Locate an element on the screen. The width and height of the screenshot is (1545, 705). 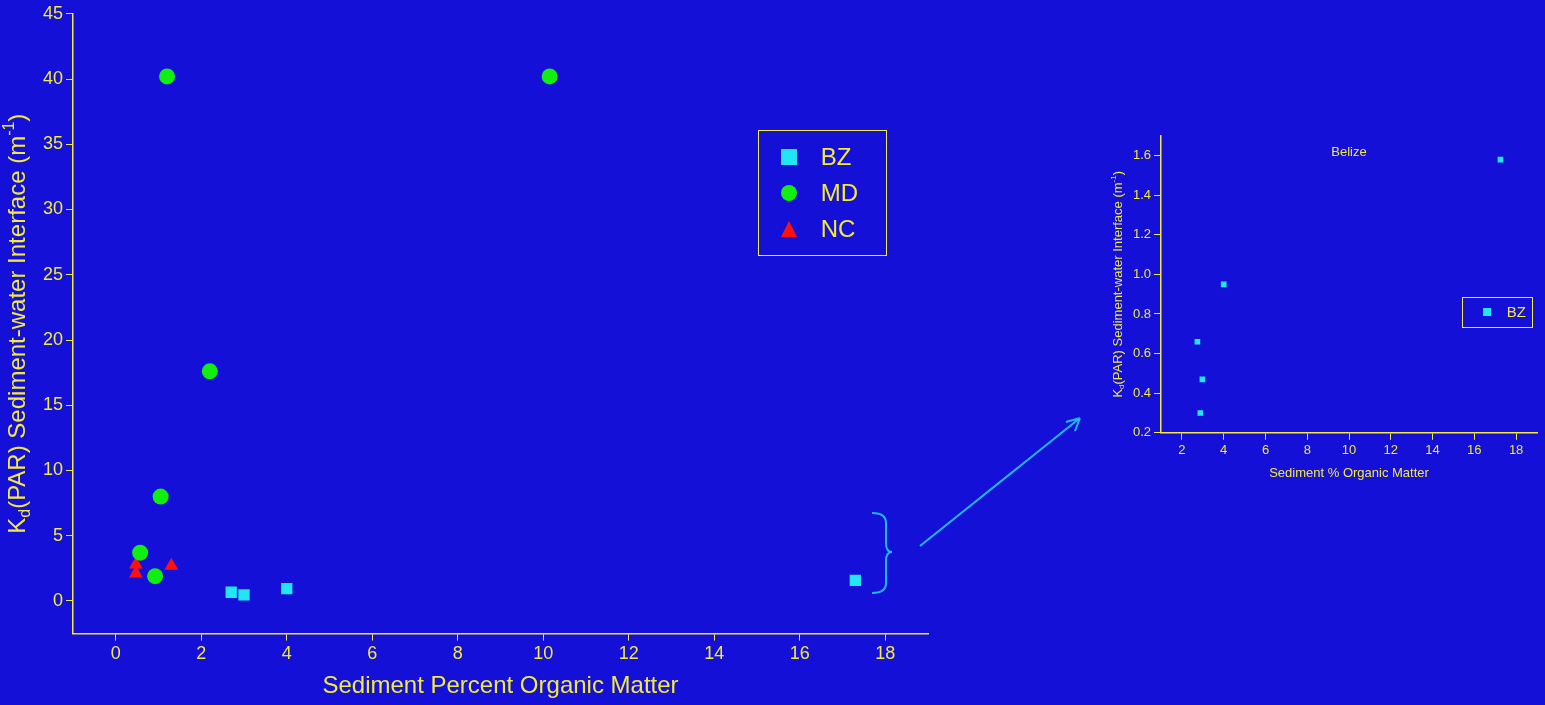
y-tick-label: 0 is located at coordinates (58, 599).